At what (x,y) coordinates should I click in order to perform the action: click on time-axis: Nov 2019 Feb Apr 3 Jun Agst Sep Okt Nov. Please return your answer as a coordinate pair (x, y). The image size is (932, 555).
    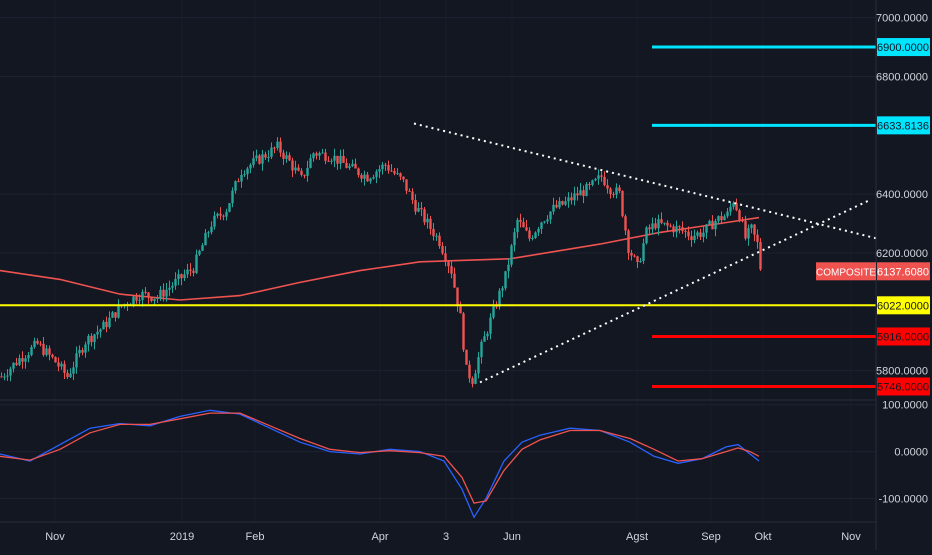
    Looking at the image, I should click on (453, 537).